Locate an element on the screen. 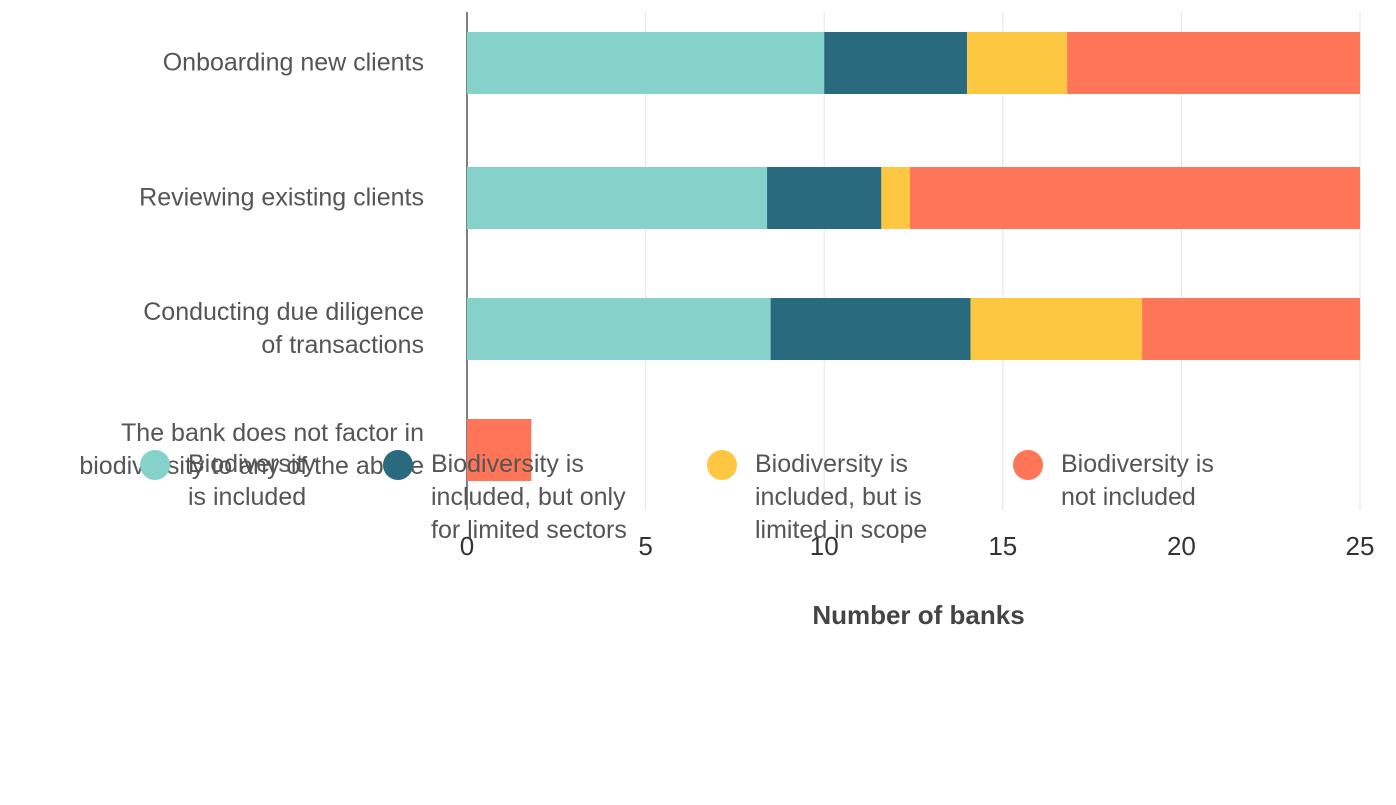 This screenshot has height=805, width=1396. category-label: Reviewing existing clients is located at coordinates (281, 197).